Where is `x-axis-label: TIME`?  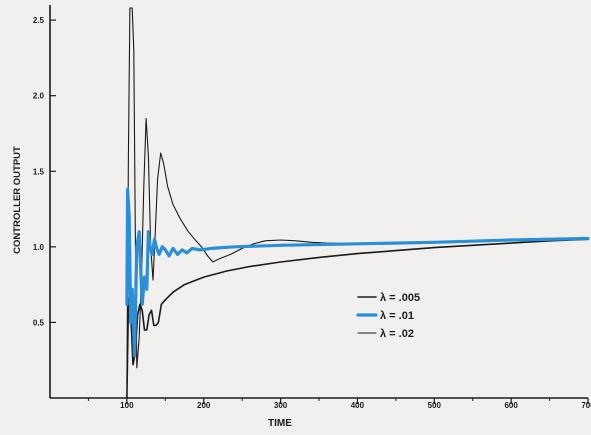 x-axis-label: TIME is located at coordinates (280, 423).